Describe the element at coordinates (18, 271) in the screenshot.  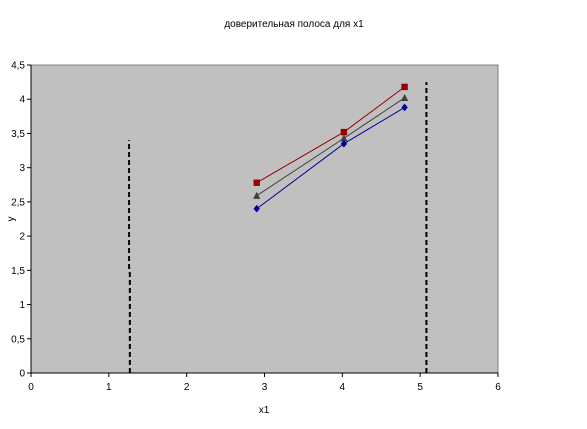
I see `y-tick-label: 1,5` at that location.